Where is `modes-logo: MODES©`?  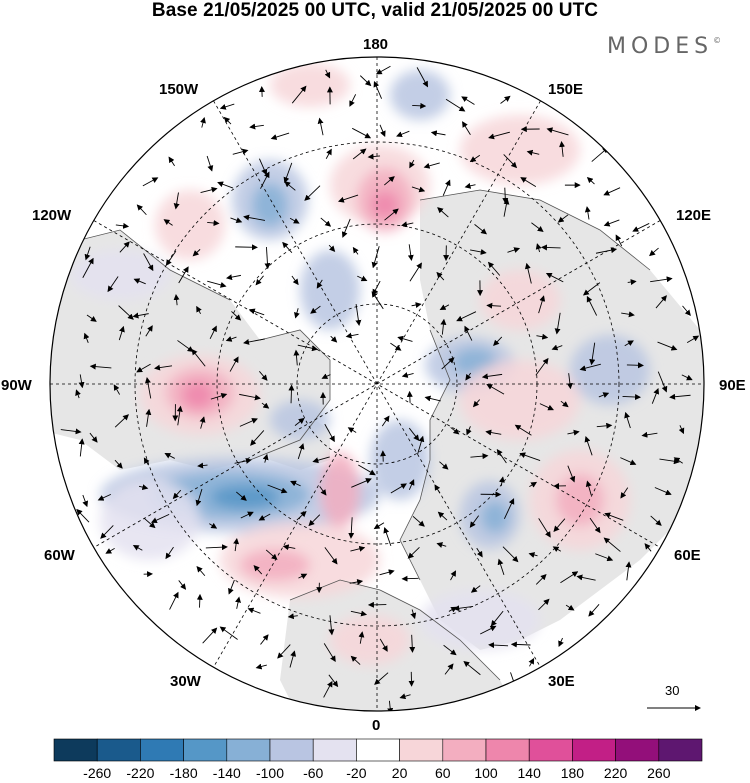 modes-logo: MODES© is located at coordinates (664, 46).